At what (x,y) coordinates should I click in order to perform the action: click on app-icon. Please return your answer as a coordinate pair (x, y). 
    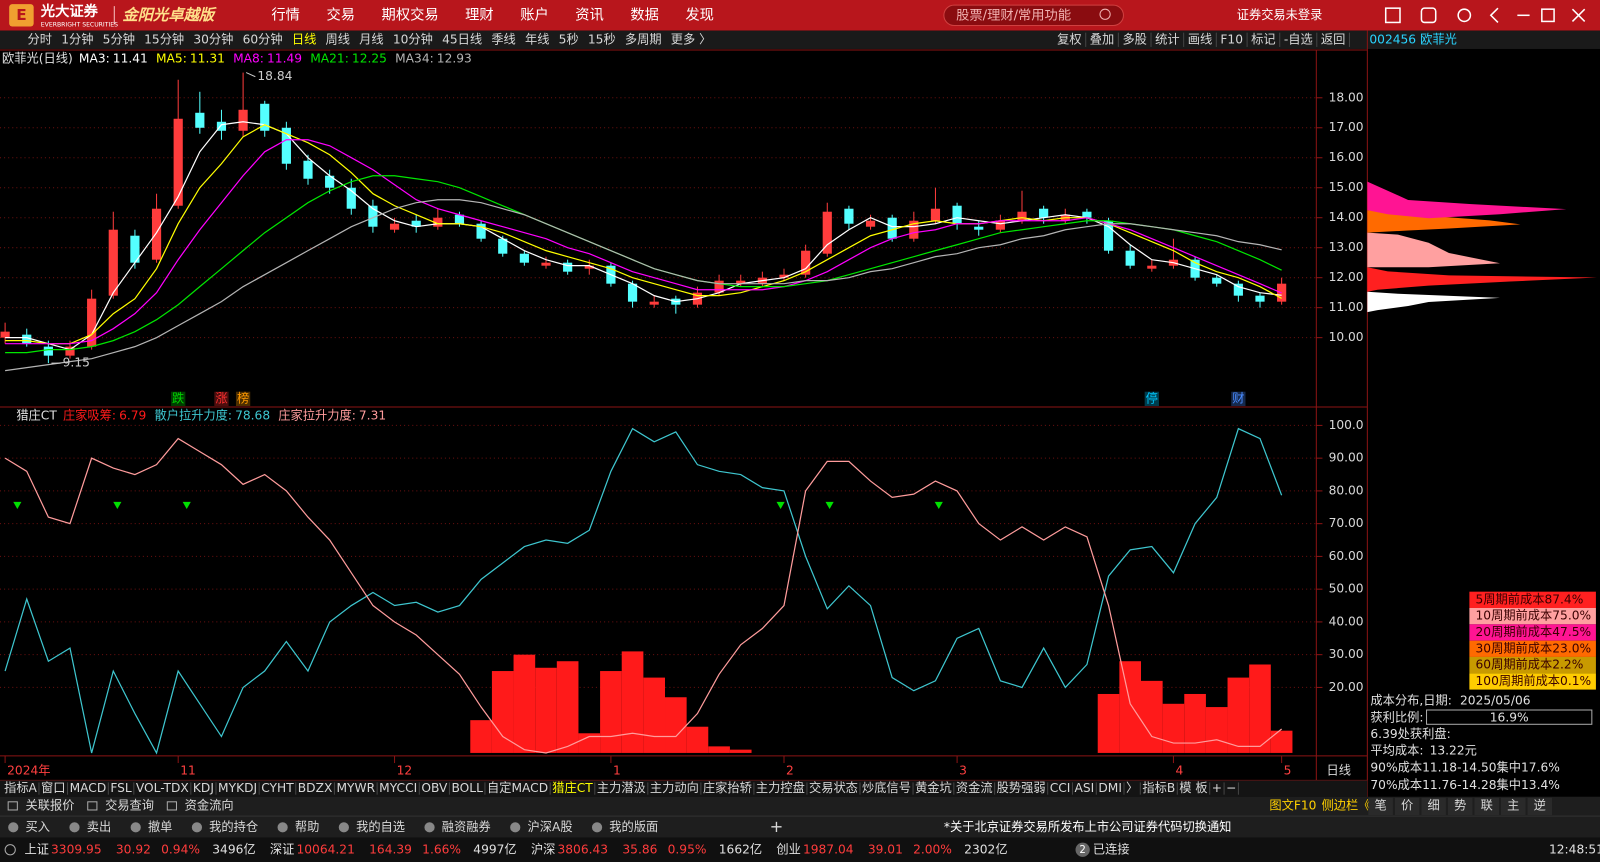
    Looking at the image, I should click on (1428, 15).